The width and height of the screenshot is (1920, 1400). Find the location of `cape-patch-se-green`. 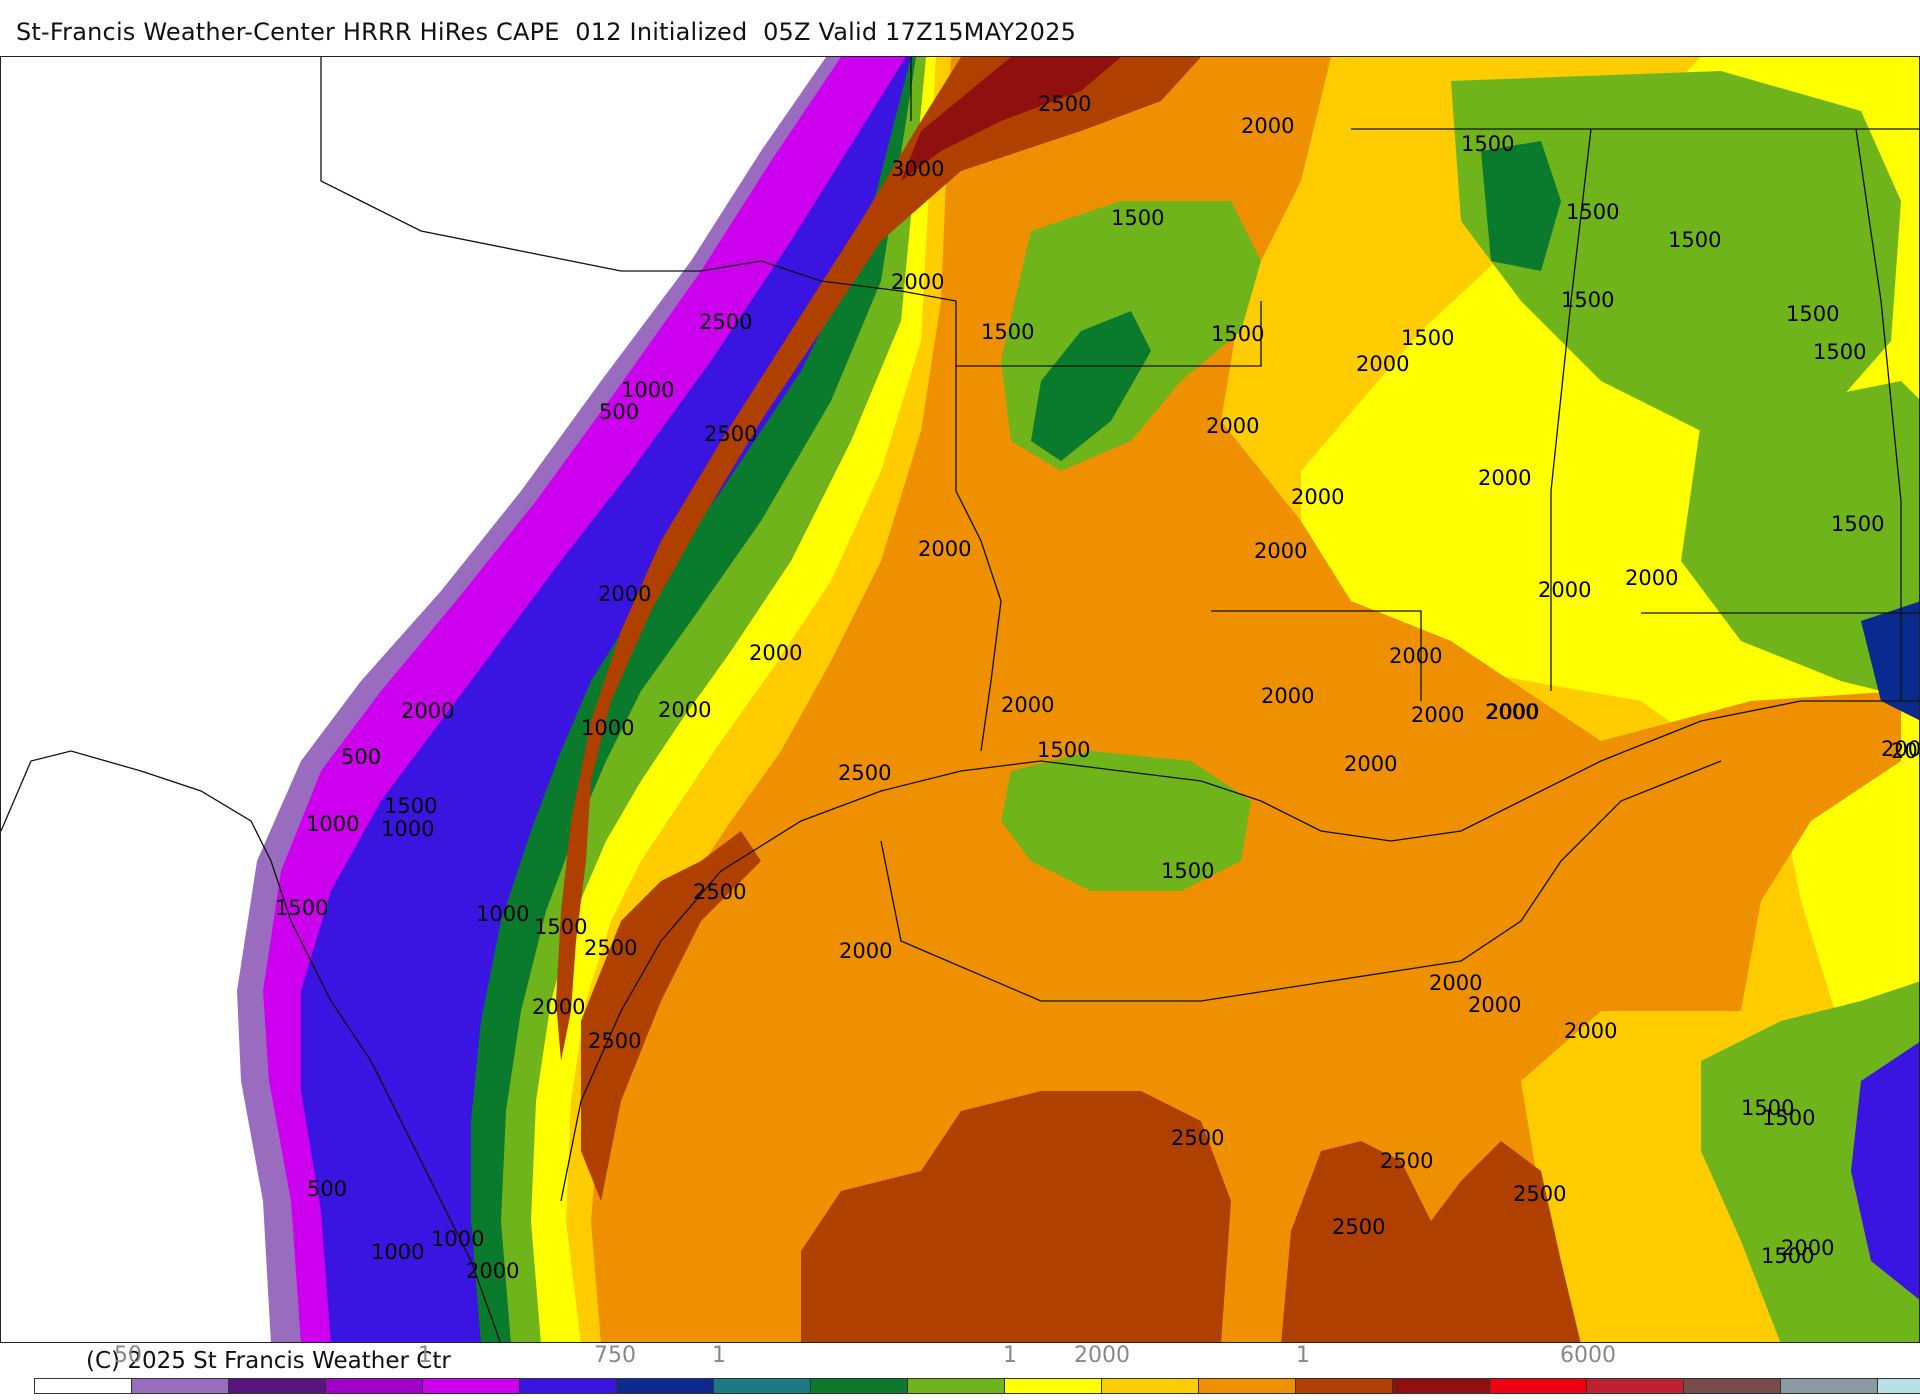

cape-patch-se-green is located at coordinates (1810, 1161).